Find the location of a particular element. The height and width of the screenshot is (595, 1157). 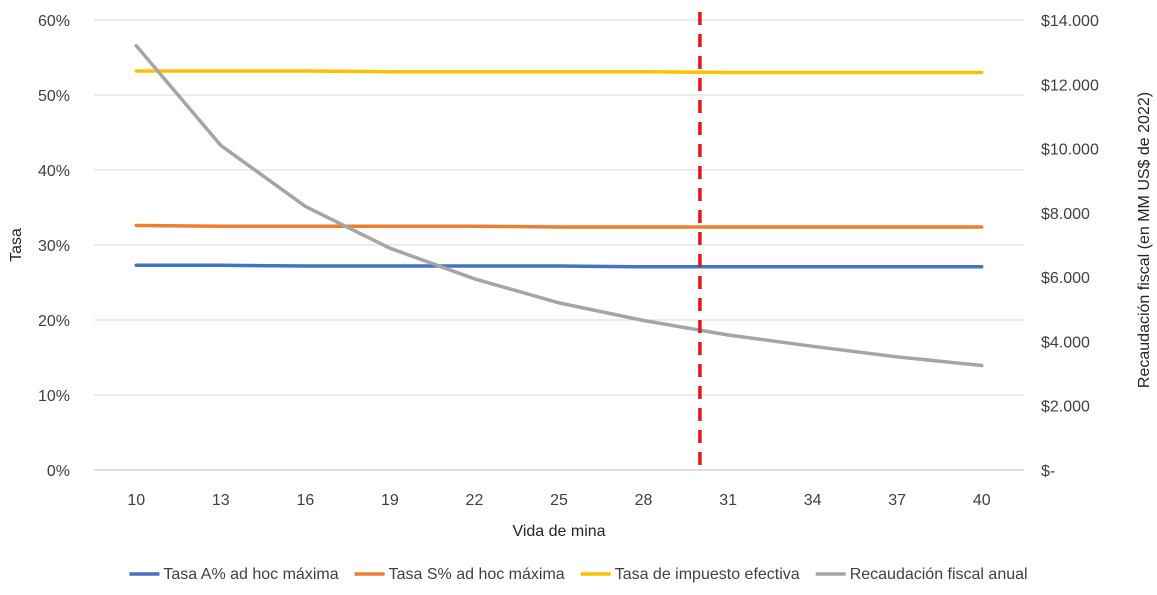

left-axis-ticks: 0% 10% 20% 30% 40% 50% 60% is located at coordinates (54, 246).